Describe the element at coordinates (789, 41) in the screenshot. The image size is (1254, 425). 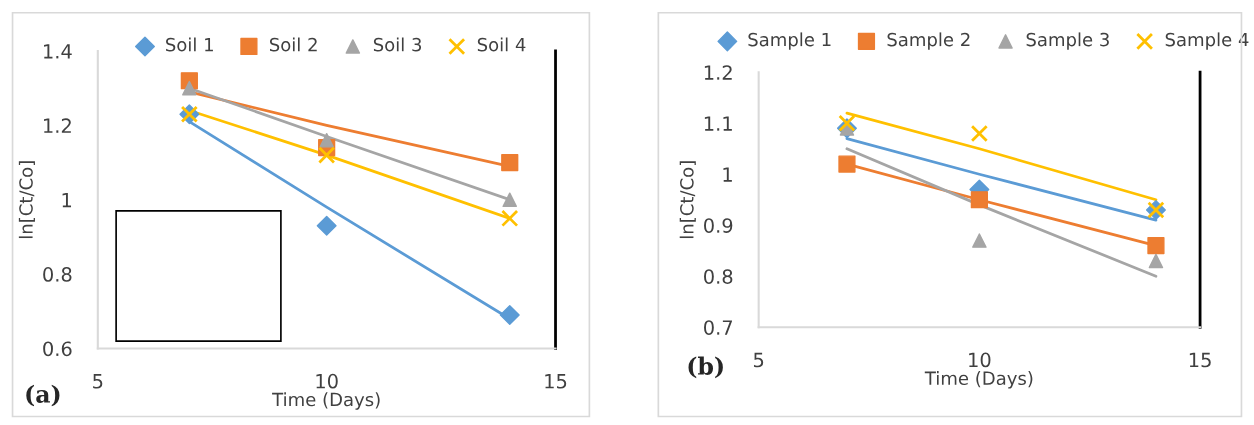
I see `legend-label: Sample 1` at that location.